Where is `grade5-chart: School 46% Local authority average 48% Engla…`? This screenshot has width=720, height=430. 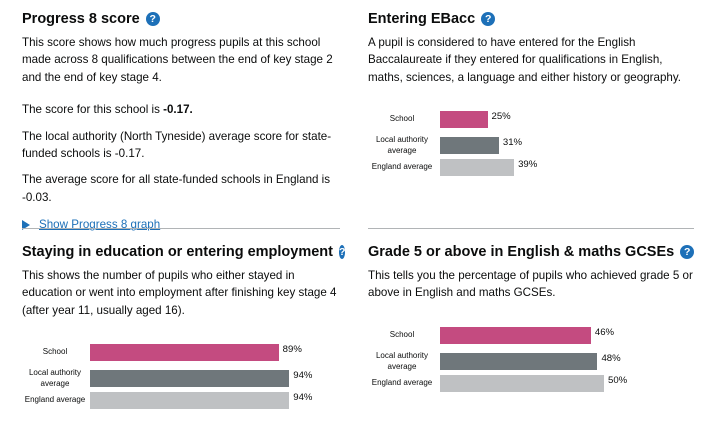
grade5-chart: School 46% Local authority average 48% Engla… is located at coordinates (533, 364).